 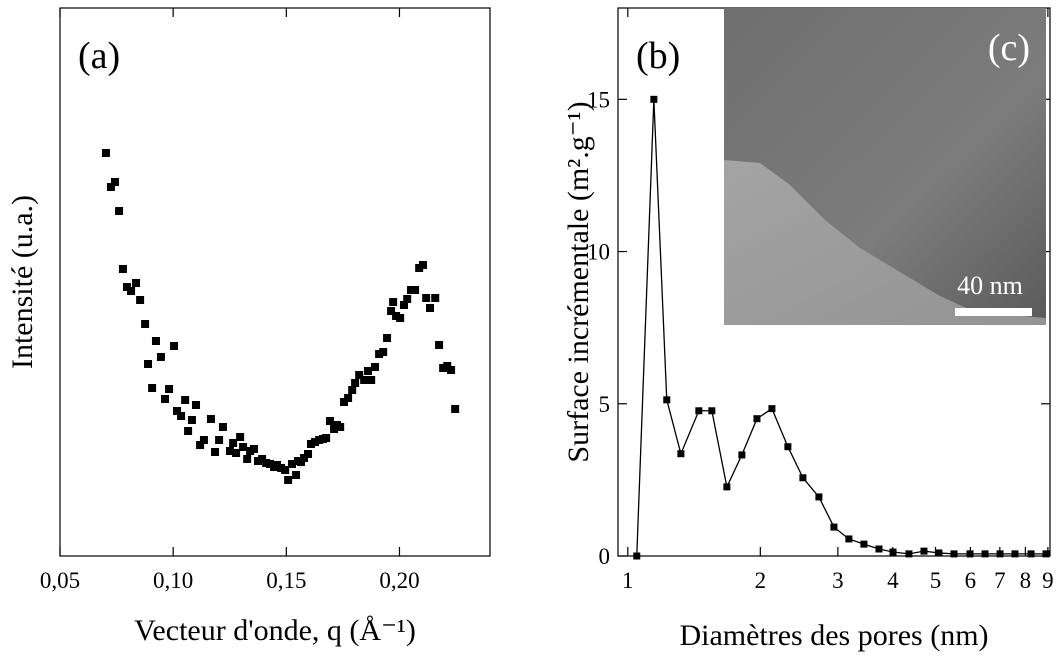 What do you see at coordinates (275, 630) in the screenshot?
I see `x-axis-label: Vecteur d'onde, q (Å⁻¹)` at bounding box center [275, 630].